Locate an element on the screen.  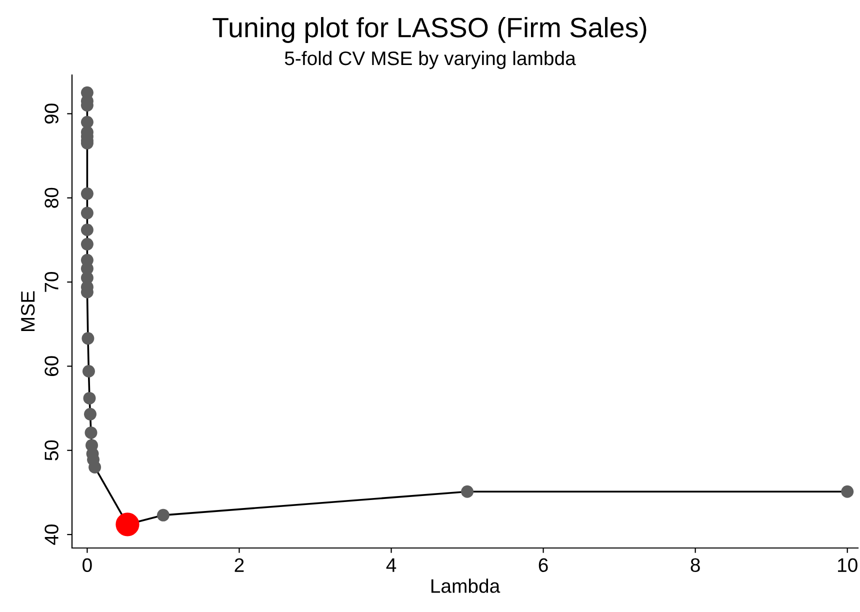
x-tick-label: 6 is located at coordinates (543, 565).